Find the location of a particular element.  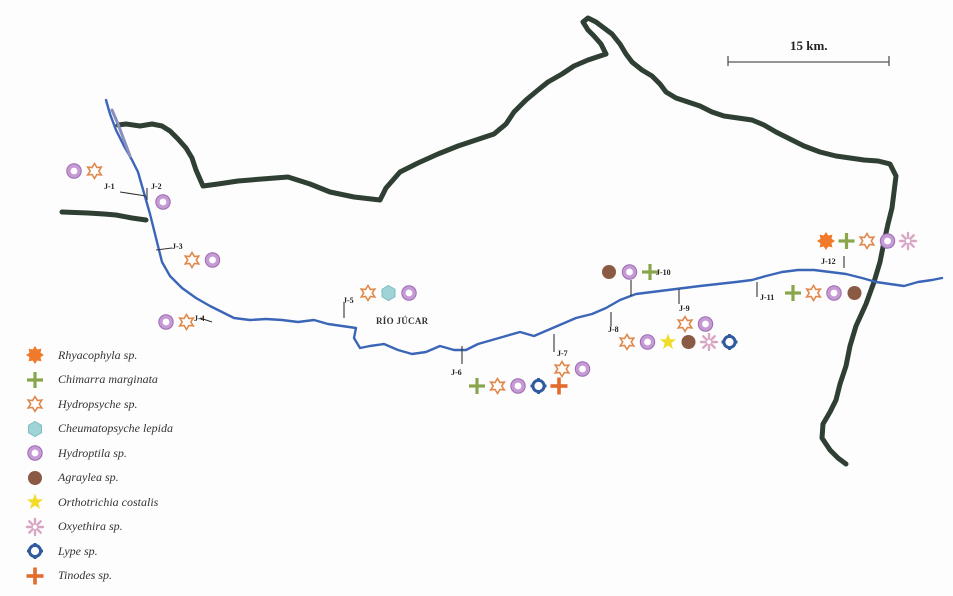

site-label: J-4 is located at coordinates (199, 318).